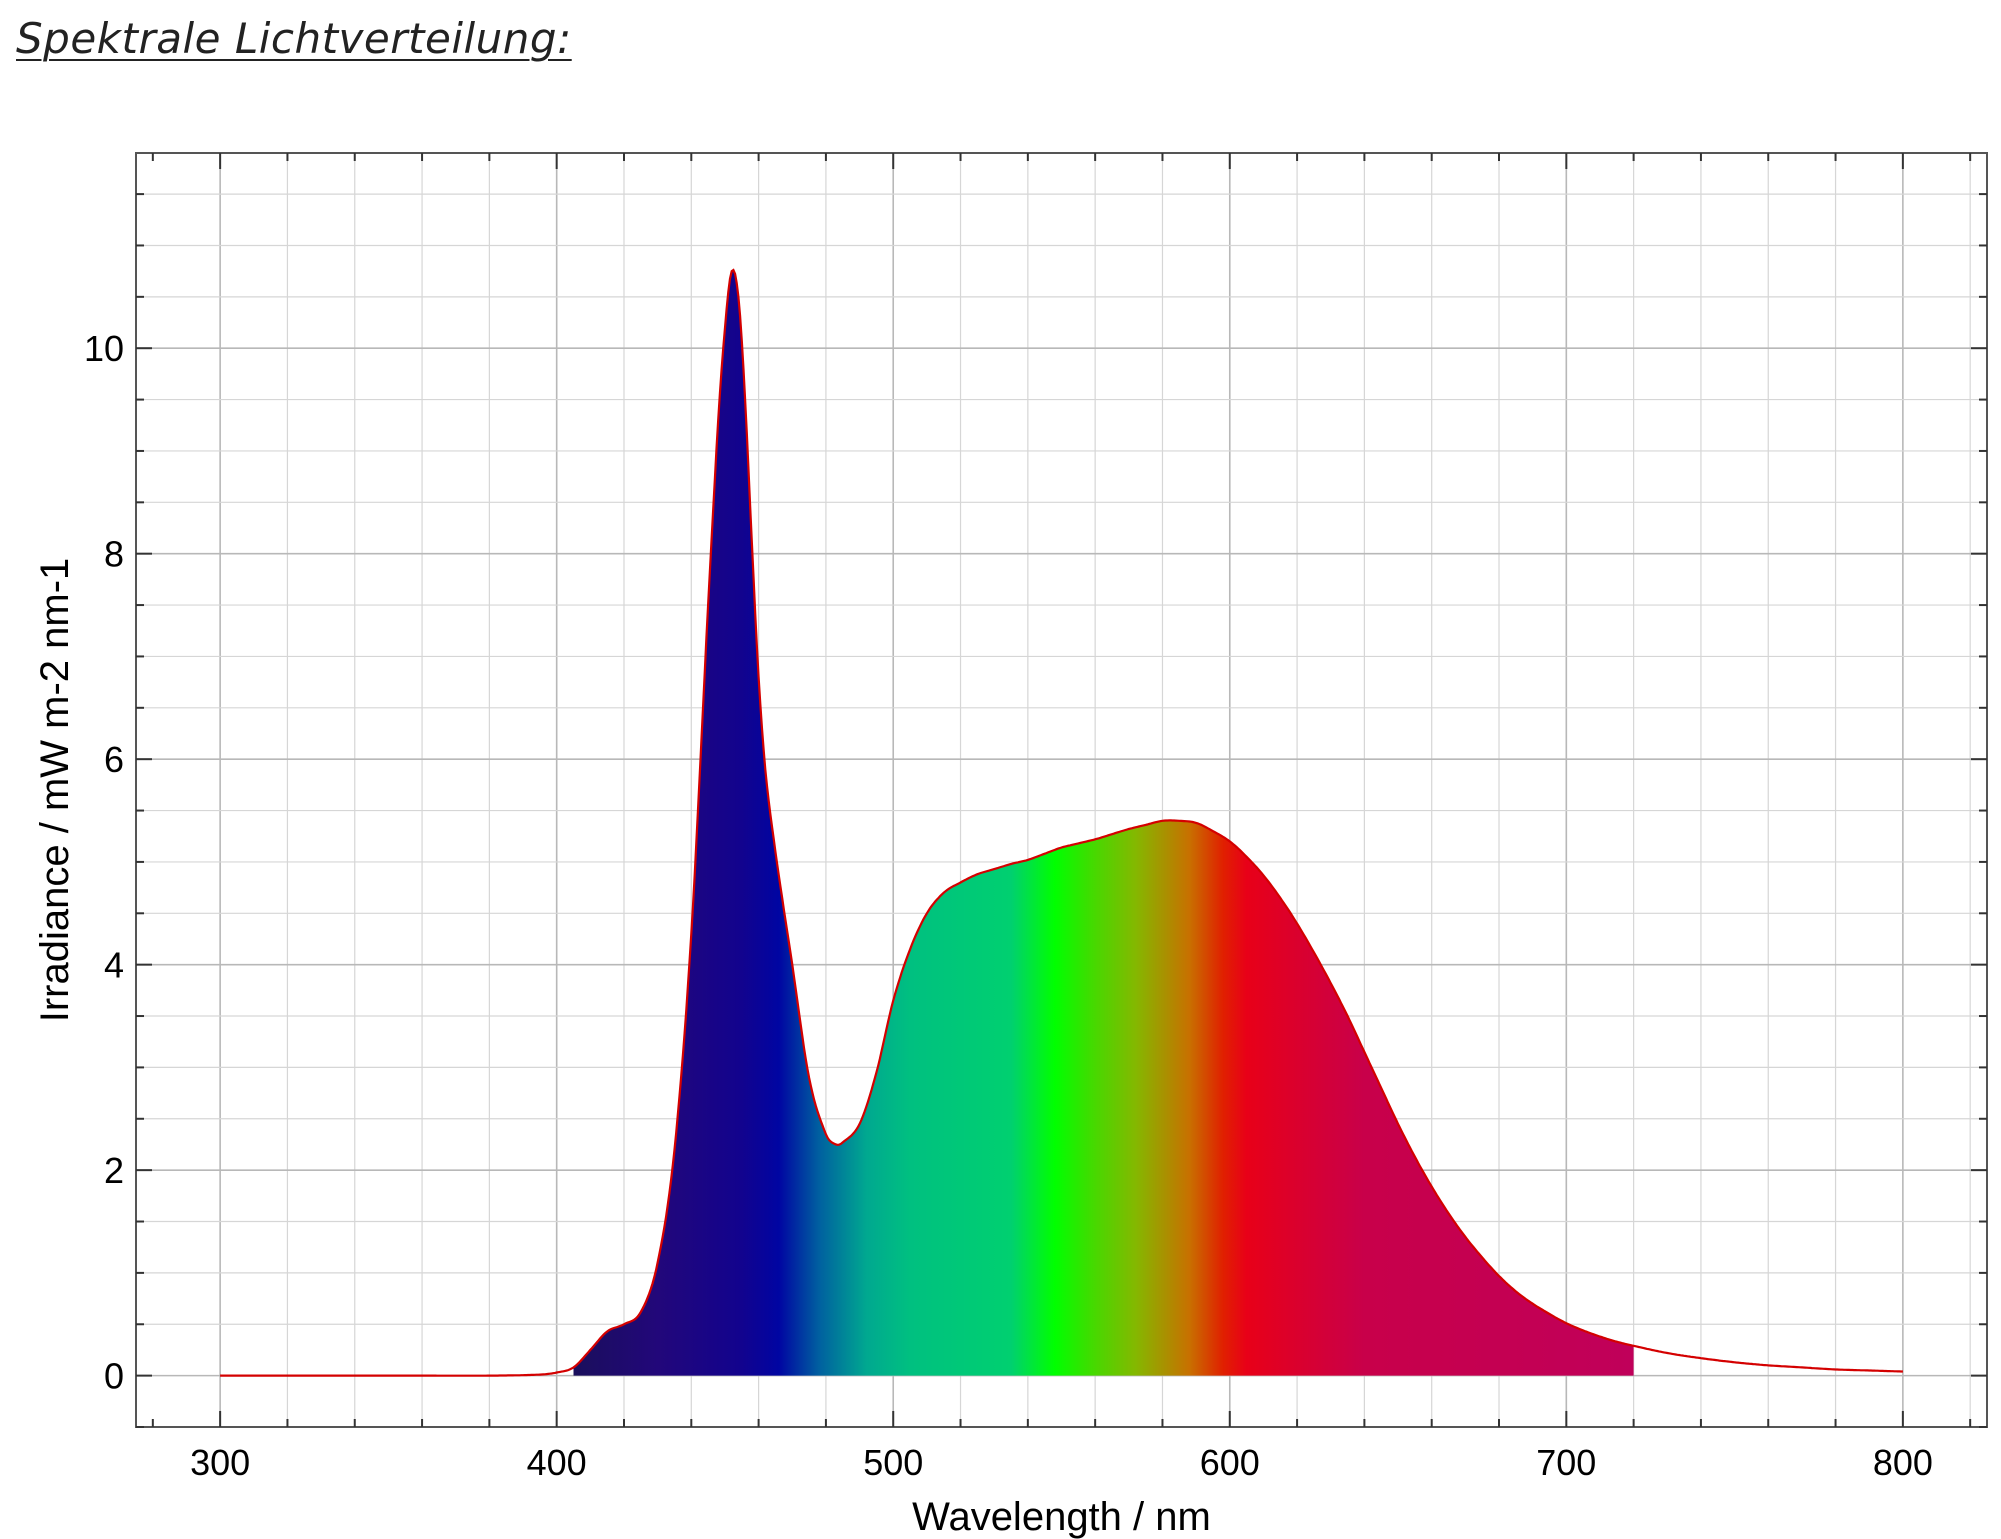 The image size is (2001, 1539). Describe the element at coordinates (893, 1462) in the screenshot. I see `x-tick-label: 500` at that location.